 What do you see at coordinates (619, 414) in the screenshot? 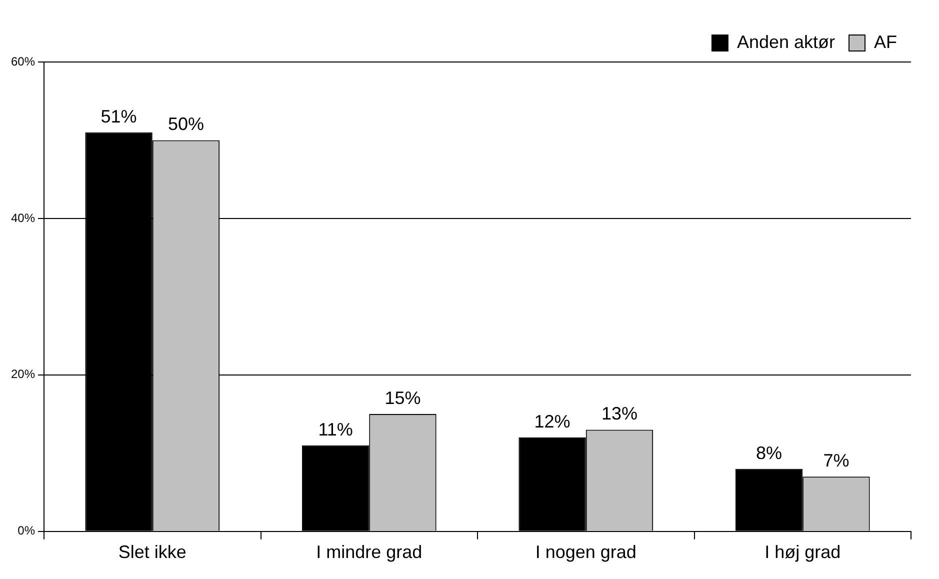
I see `data-label: 13%` at bounding box center [619, 414].